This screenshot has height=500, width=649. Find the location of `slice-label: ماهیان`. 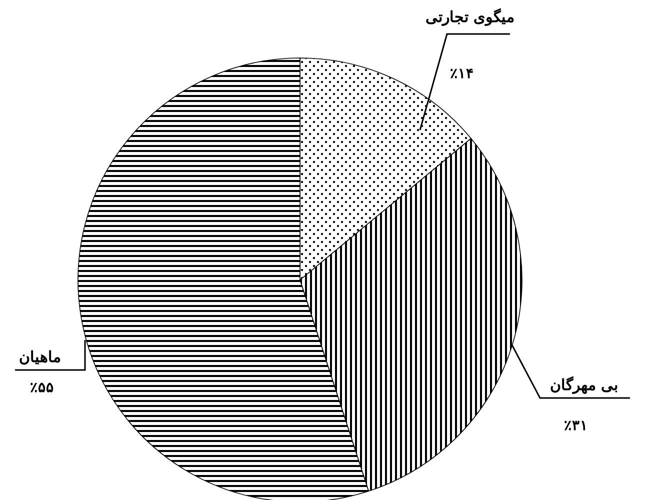

slice-label: ماهیان is located at coordinates (40, 357).